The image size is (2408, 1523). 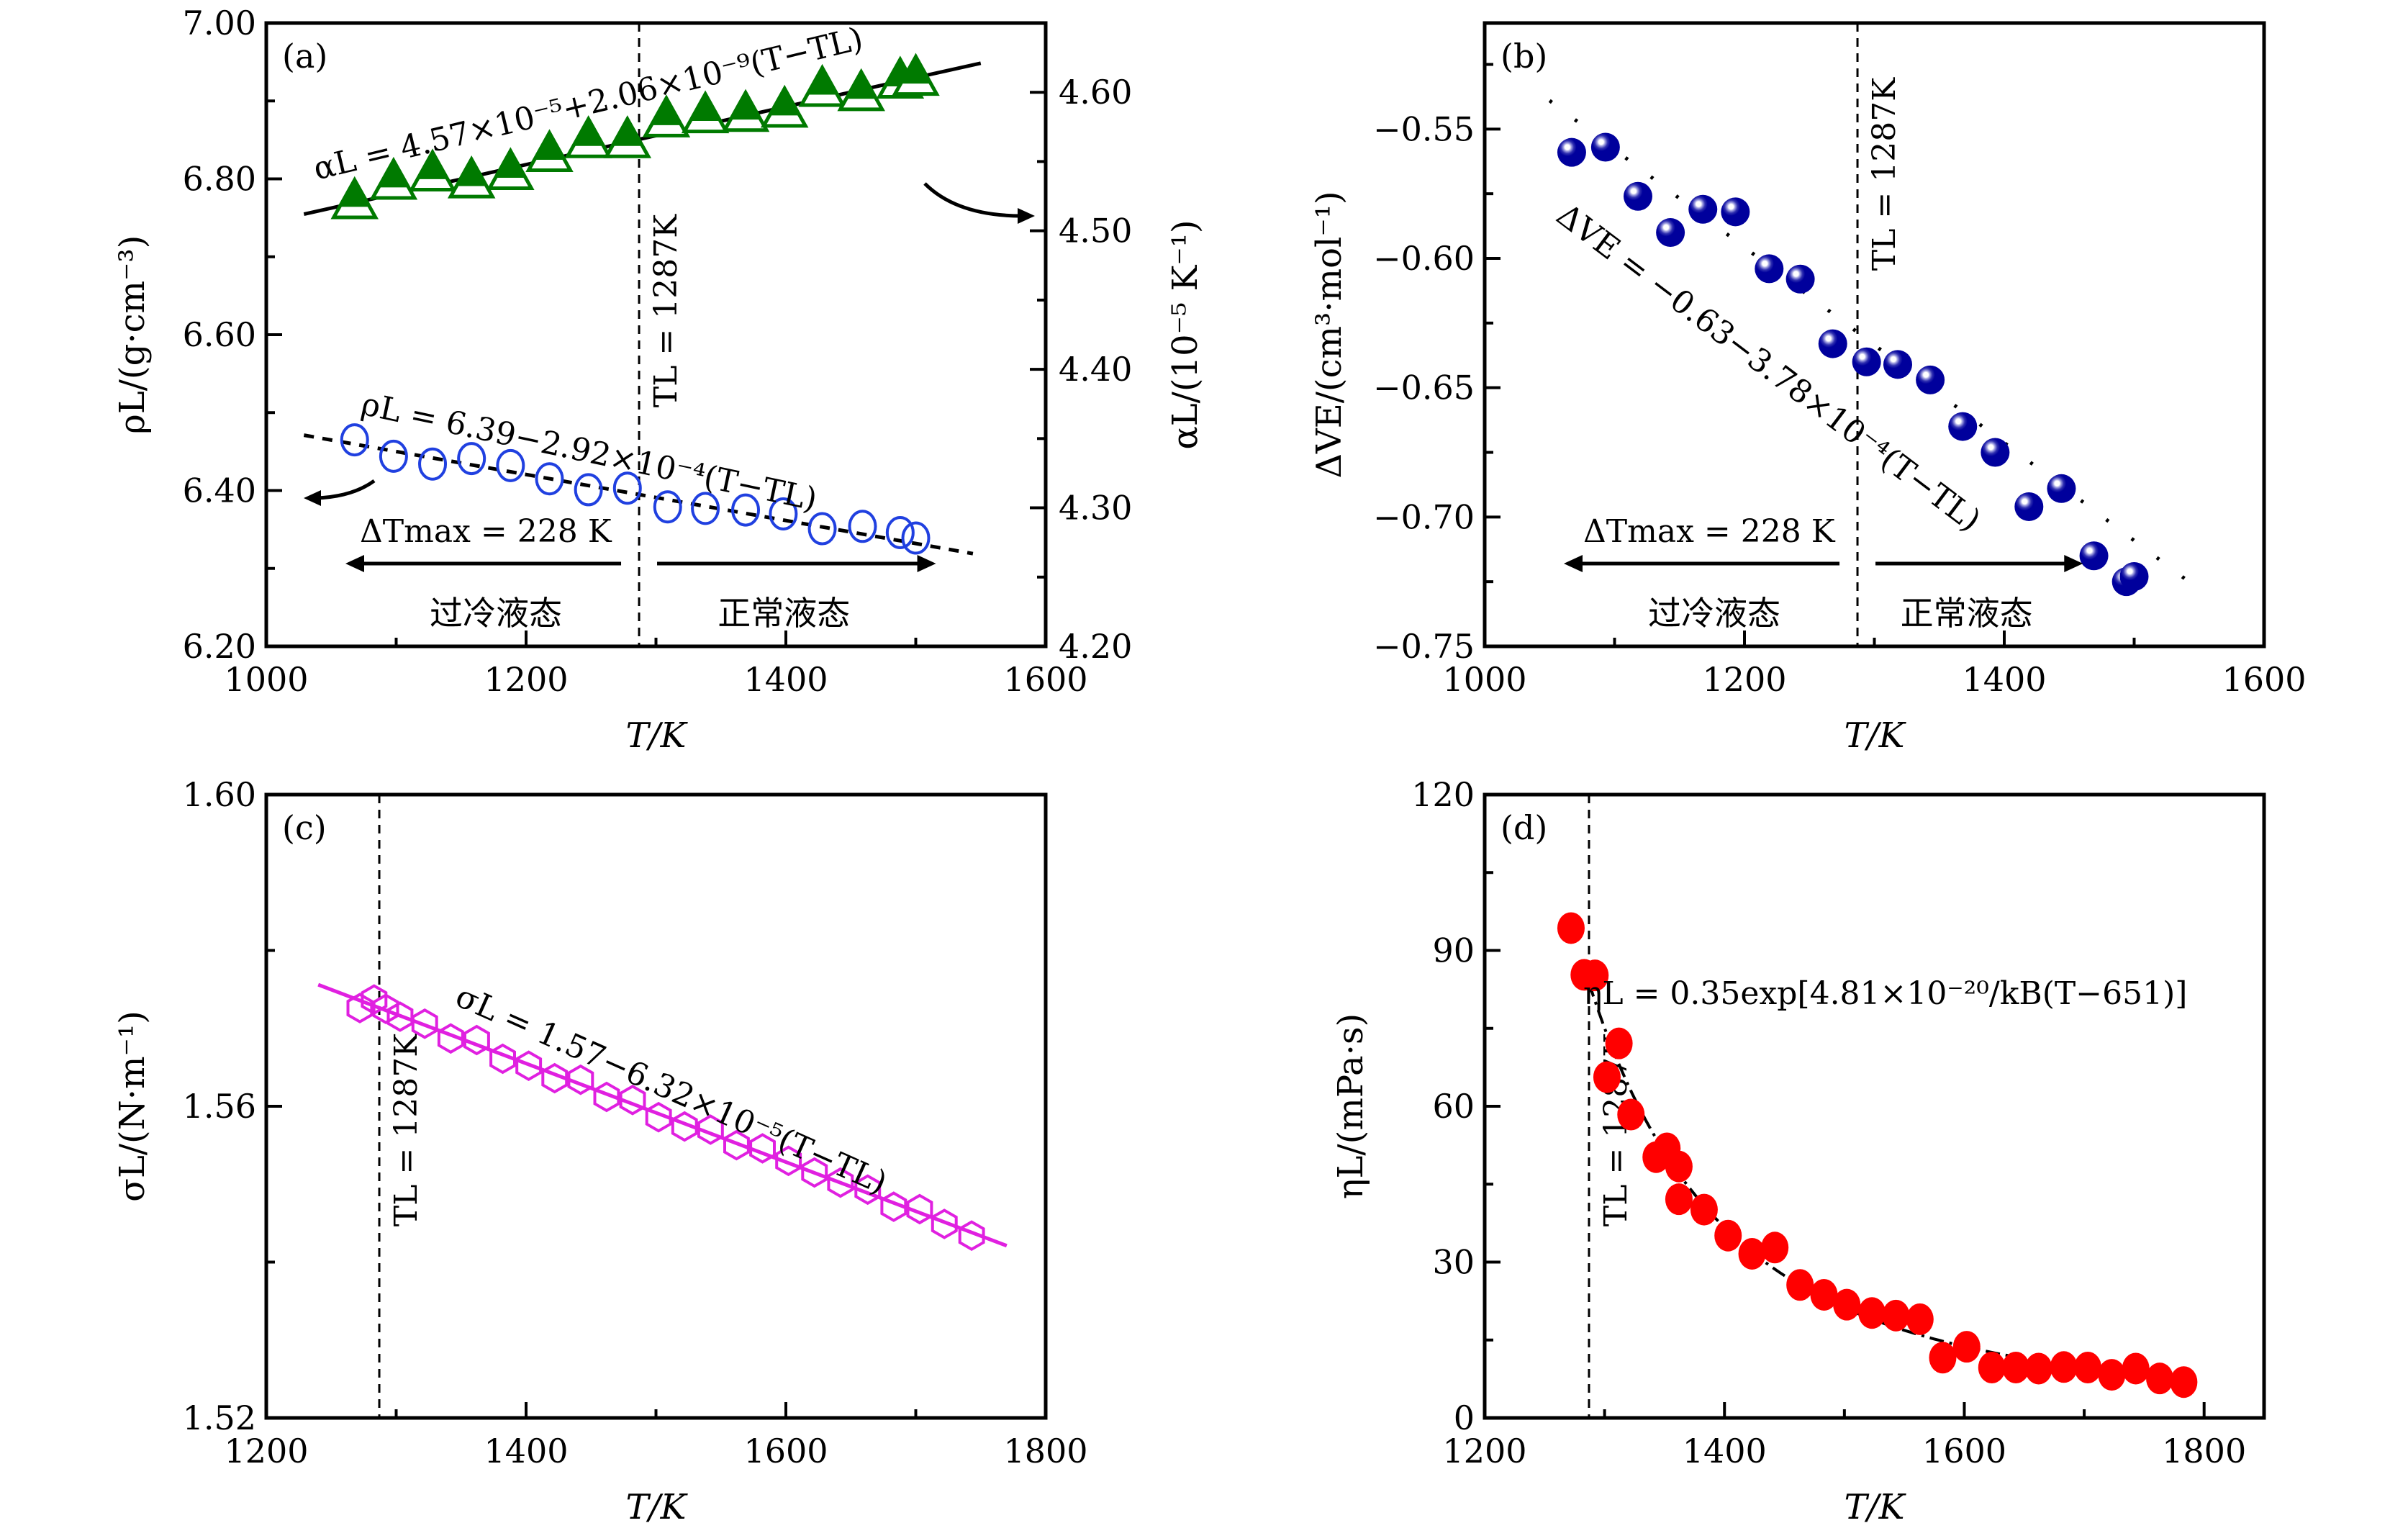 What do you see at coordinates (304, 827) in the screenshot?
I see `panel-label: (c)` at bounding box center [304, 827].